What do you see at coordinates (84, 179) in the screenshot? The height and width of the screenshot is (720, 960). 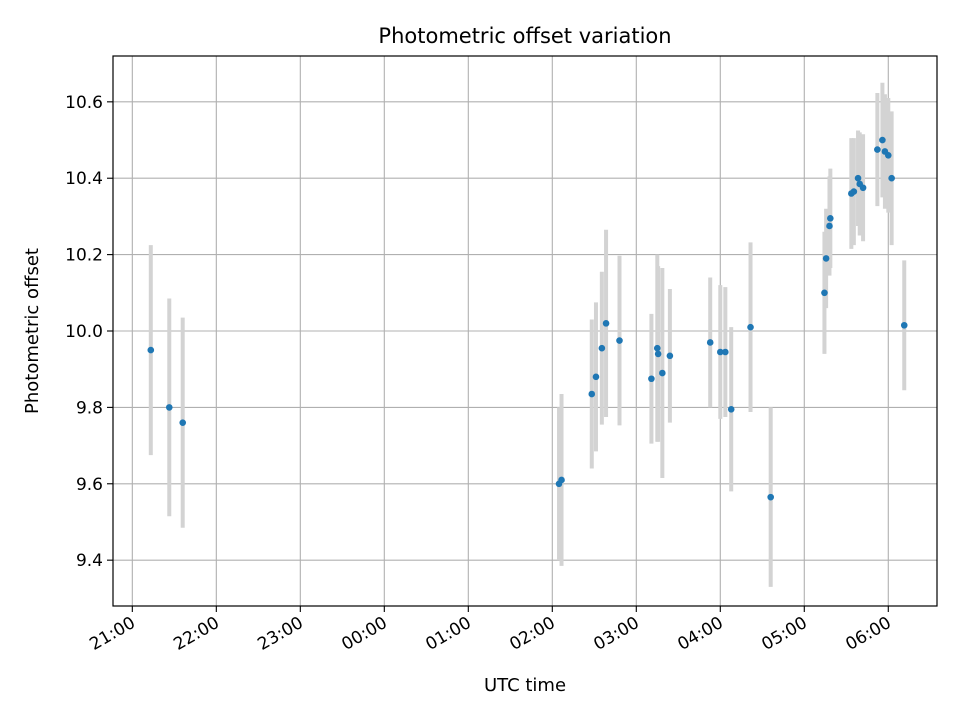 I see `y-tick-label: 10.4` at bounding box center [84, 179].